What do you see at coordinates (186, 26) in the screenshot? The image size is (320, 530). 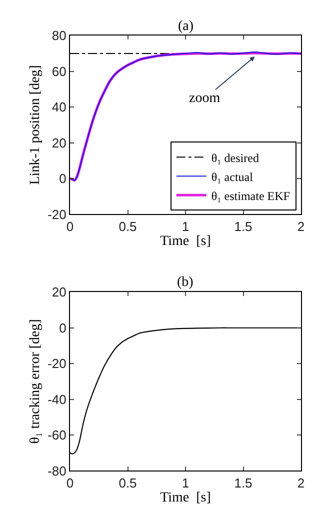 I see `chart-title: (a)` at bounding box center [186, 26].